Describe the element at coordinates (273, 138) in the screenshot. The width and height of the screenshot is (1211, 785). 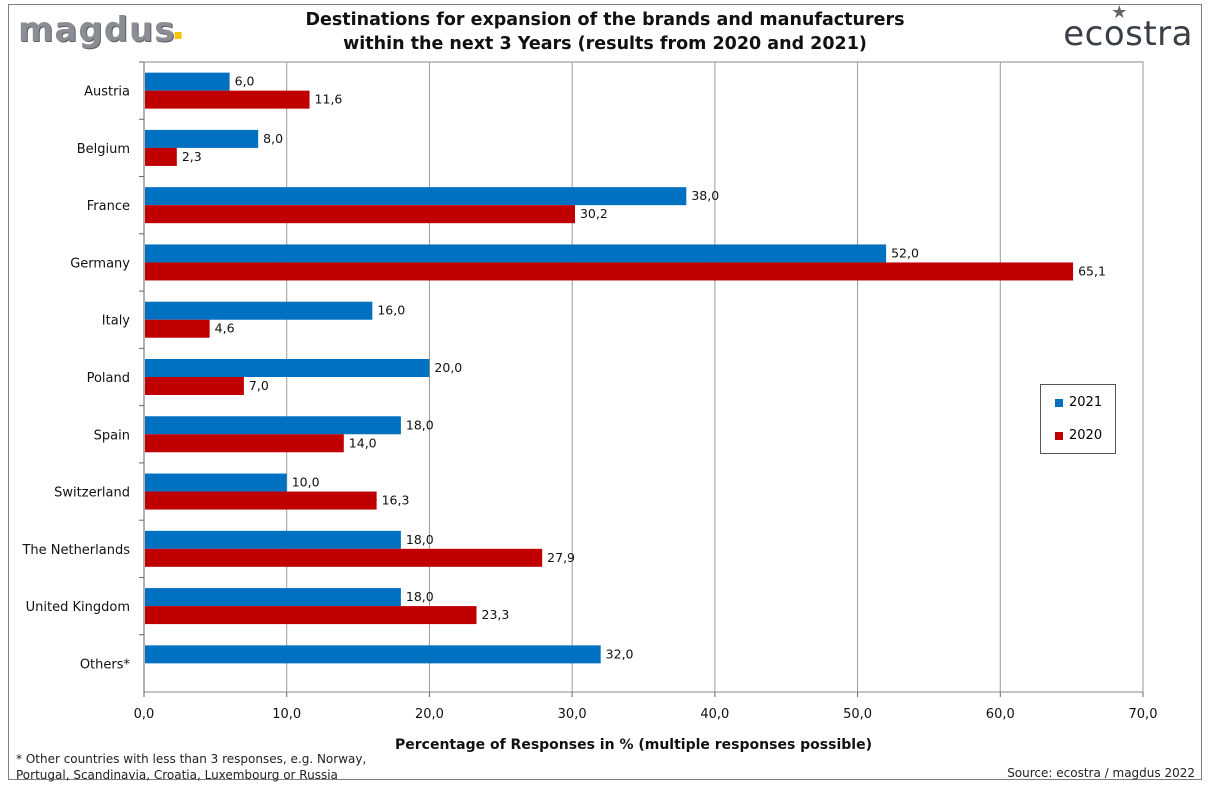
I see `data-label-2021: 8,0` at that location.